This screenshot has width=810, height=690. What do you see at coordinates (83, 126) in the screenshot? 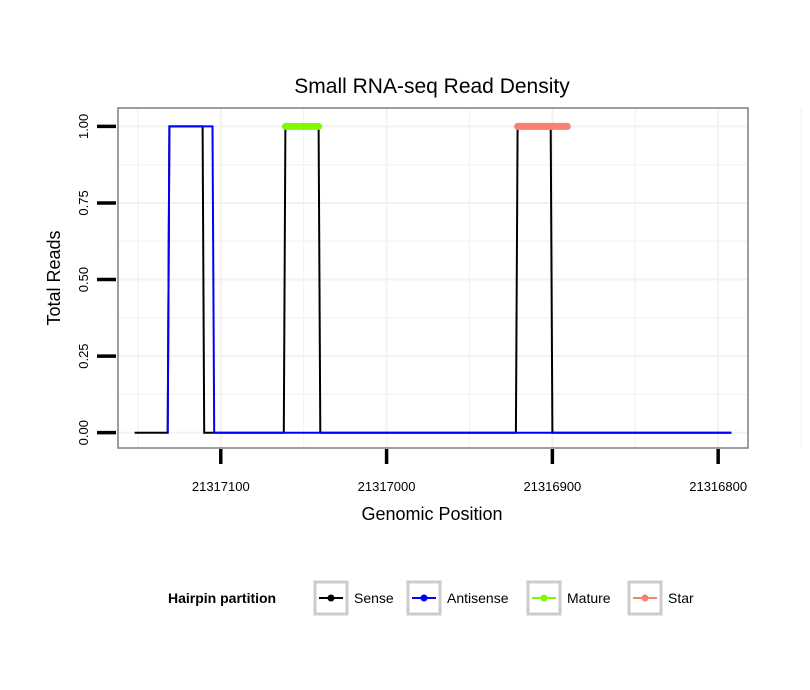
I see `y-tick-label: 1.00` at bounding box center [83, 126].